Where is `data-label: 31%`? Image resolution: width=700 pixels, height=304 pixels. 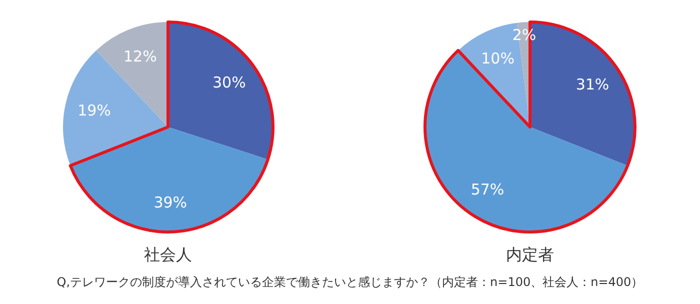
data-label: 31% is located at coordinates (593, 85).